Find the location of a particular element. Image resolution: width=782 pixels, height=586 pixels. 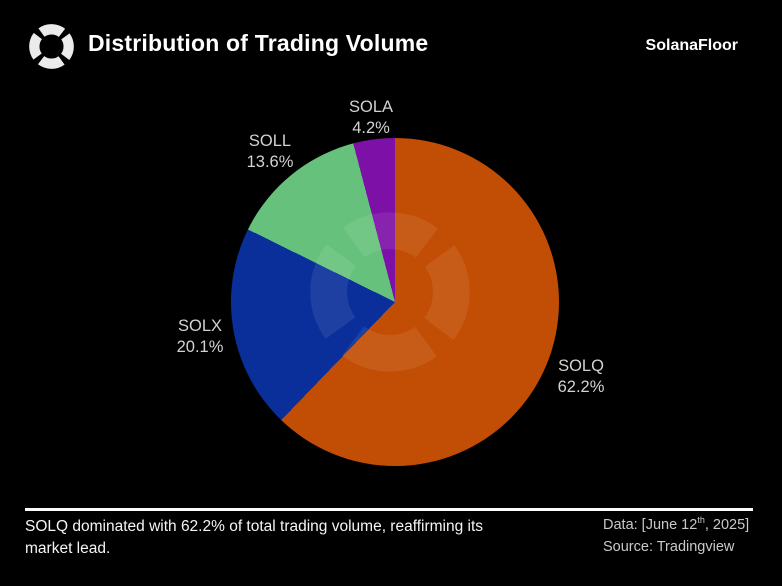

footer-divider is located at coordinates (389, 509).